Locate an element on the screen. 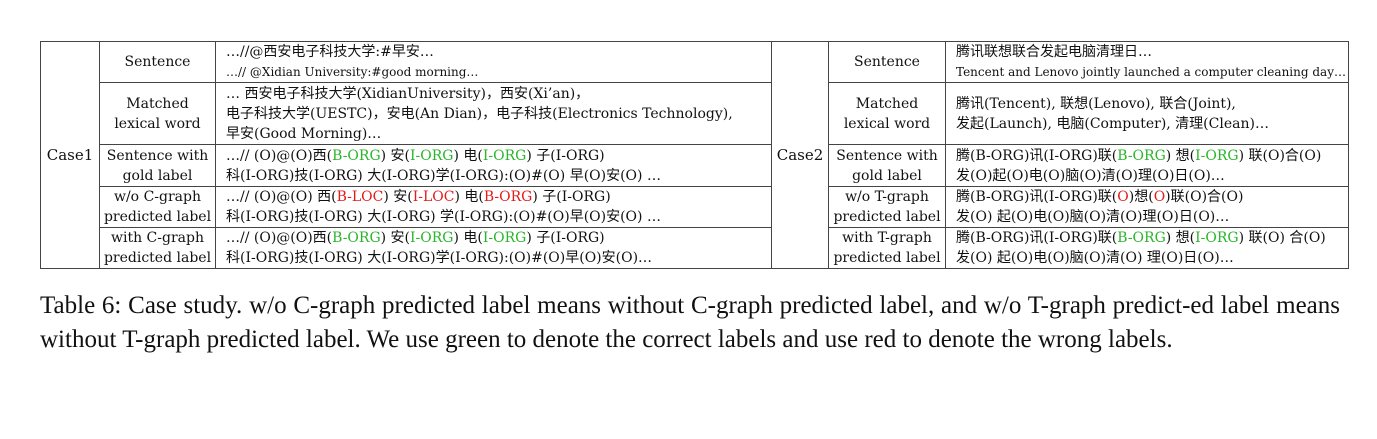  content-line: … 西安电子科技大学(XidianUniversity)，西安(Xi’an)， is located at coordinates (498, 94).